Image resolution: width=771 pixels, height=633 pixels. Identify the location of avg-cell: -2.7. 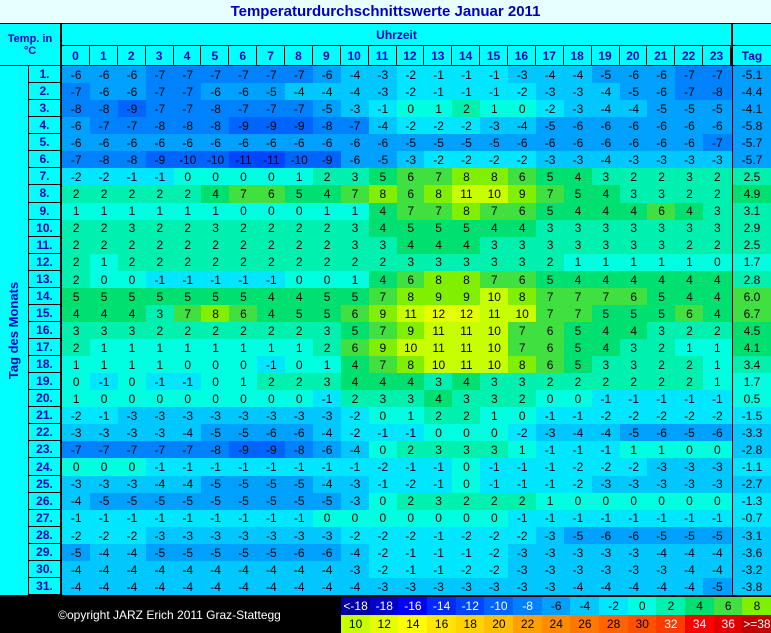
(752, 484).